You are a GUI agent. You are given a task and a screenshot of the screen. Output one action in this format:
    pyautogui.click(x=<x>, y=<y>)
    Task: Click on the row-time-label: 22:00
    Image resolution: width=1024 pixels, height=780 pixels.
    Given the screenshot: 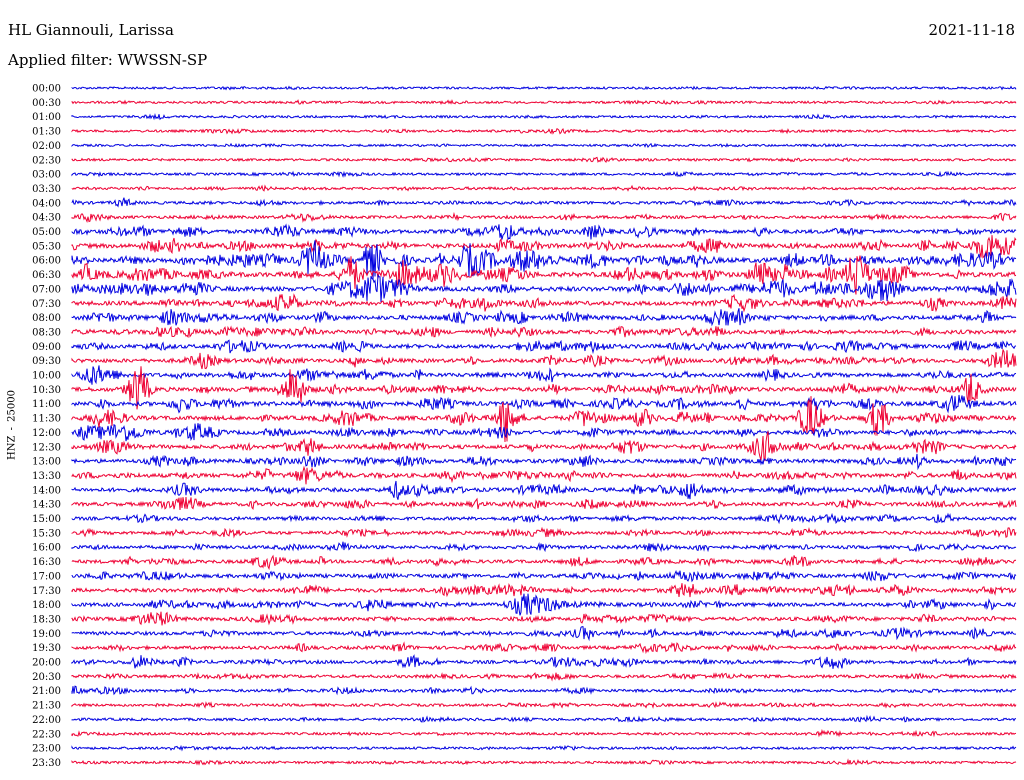 What is the action you would take?
    pyautogui.click(x=46, y=720)
    